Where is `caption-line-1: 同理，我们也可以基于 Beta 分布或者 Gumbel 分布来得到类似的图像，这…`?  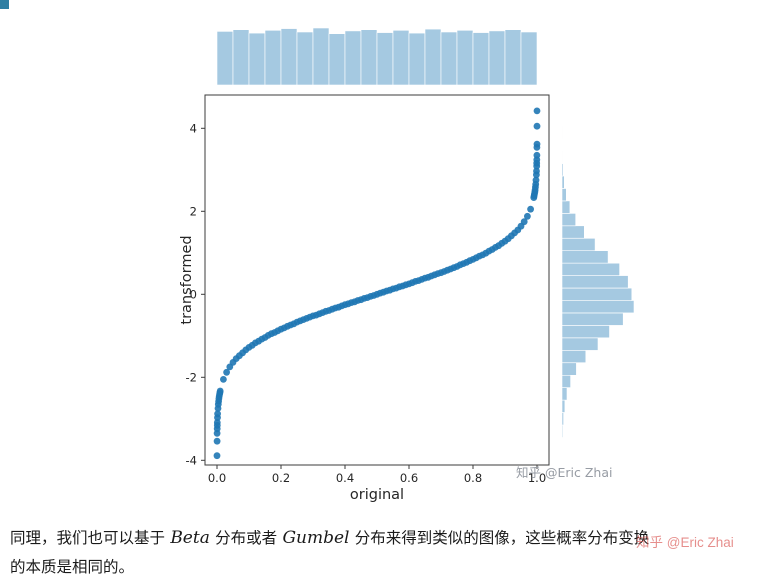 caption-line-1: 同理，我们也可以基于 Beta 分布或者 Gumbel 分布来得到类似的图像，这… is located at coordinates (393, 538).